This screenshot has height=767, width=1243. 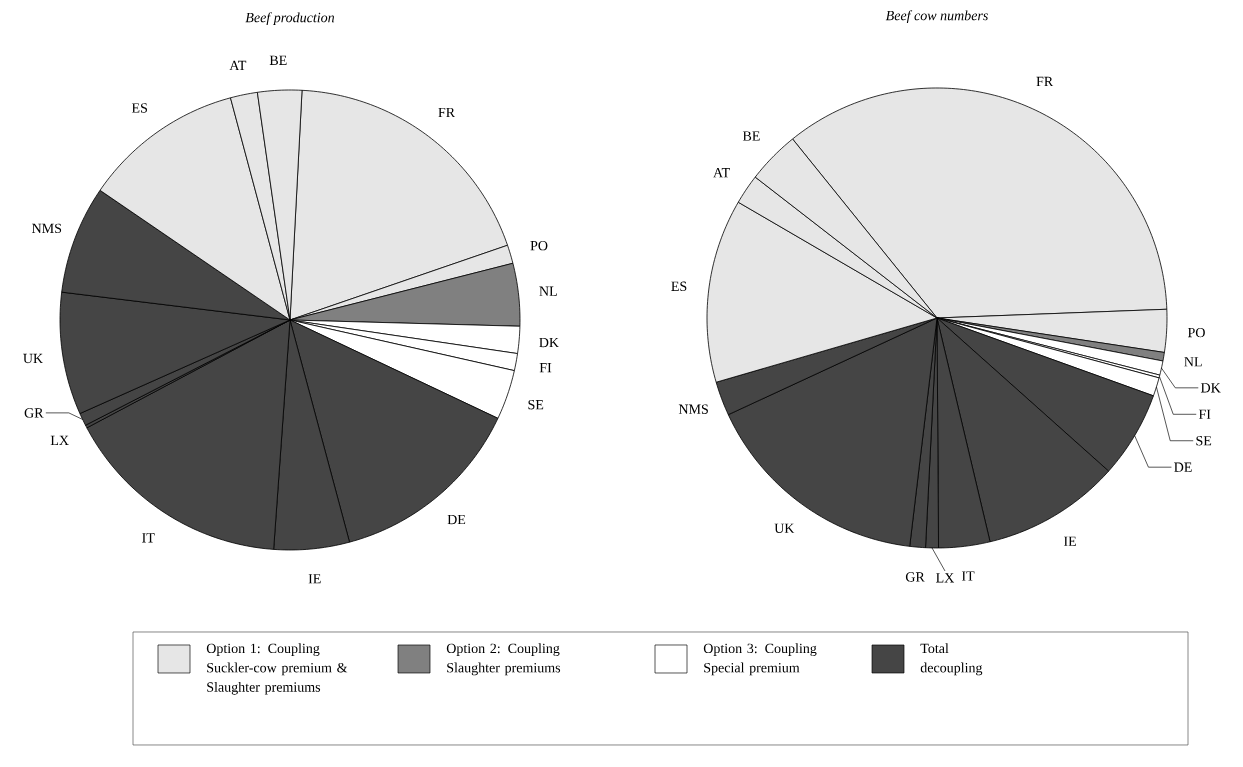 I want to click on category-label: Option 3: Coupling Special premium, so click(x=760, y=659).